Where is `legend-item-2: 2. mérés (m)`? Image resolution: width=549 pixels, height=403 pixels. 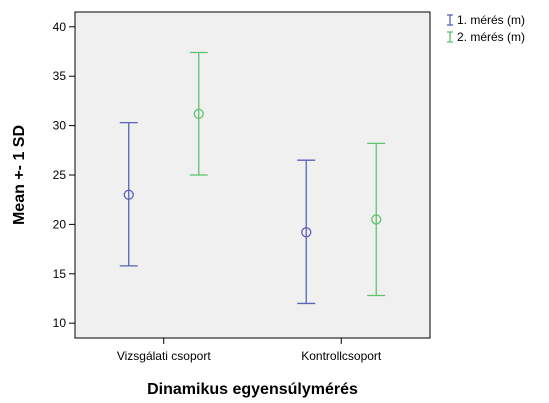
legend-item-2: 2. mérés (m) is located at coordinates (486, 37).